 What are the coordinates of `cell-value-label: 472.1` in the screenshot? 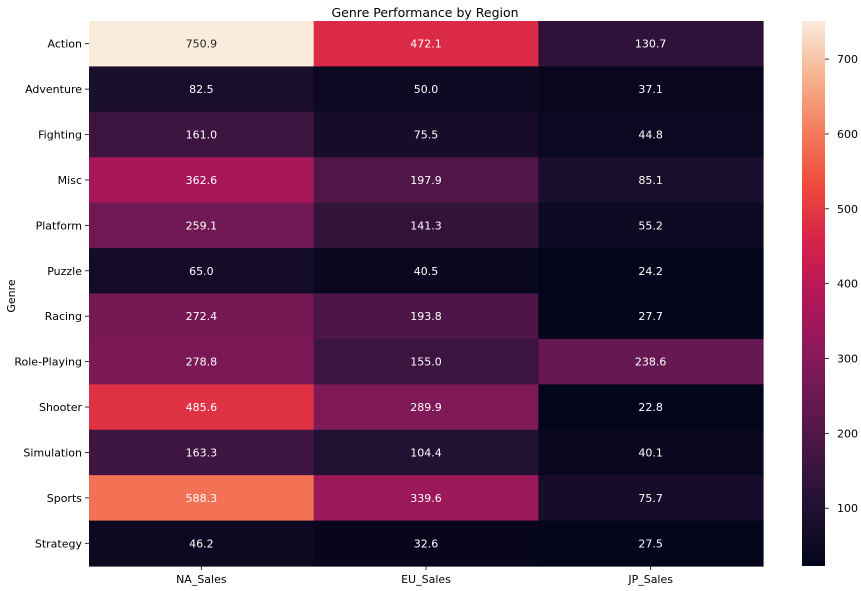 It's located at (426, 44).